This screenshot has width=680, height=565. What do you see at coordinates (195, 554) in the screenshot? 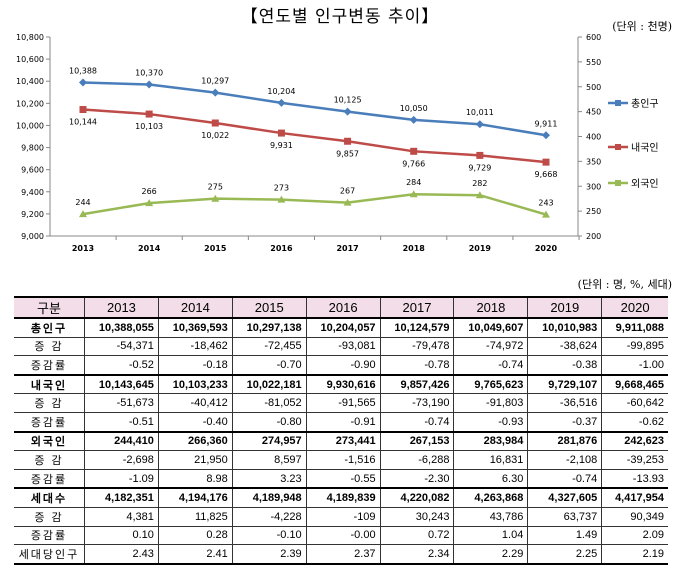
I see `table-cell: 2.41` at bounding box center [195, 554].